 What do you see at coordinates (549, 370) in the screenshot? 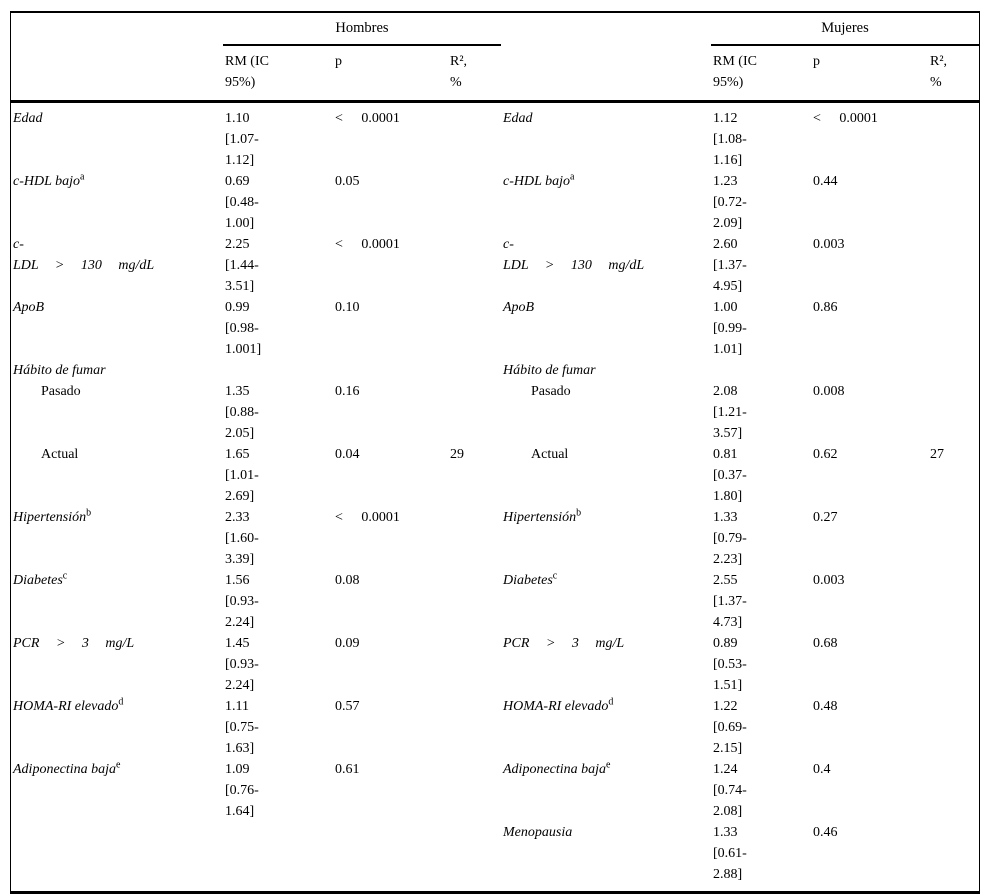
I see `row-label: Hábito de fumar` at bounding box center [549, 370].